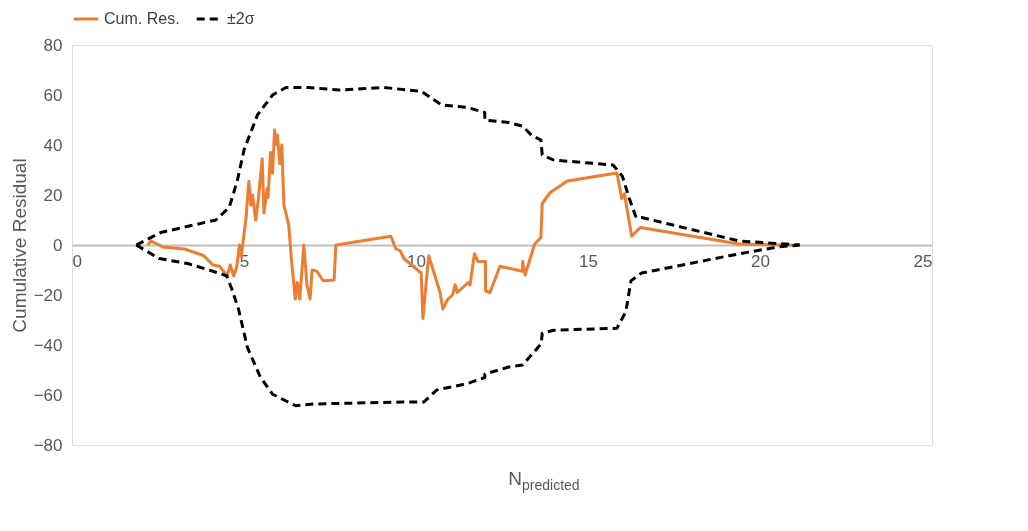  I want to click on legend-label: Cum. Res., so click(142, 18).